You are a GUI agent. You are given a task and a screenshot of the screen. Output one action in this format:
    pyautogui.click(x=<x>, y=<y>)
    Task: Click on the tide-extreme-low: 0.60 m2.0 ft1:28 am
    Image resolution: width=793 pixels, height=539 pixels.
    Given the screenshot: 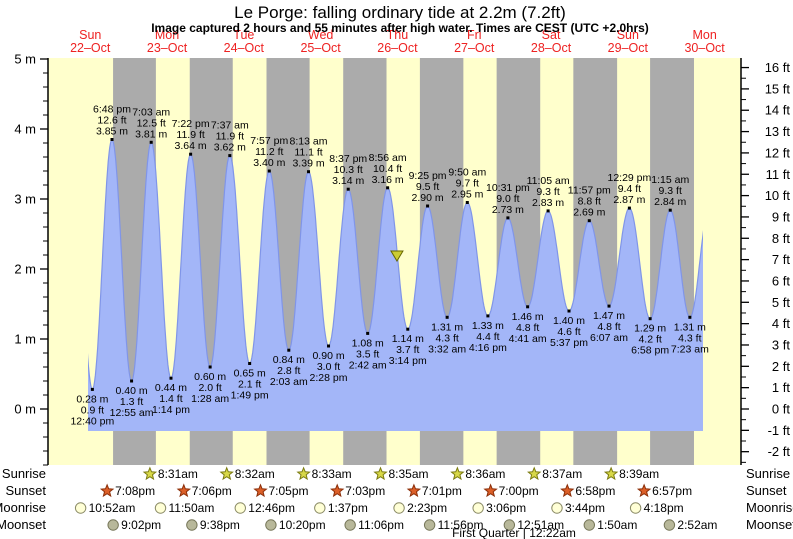 What is the action you would take?
    pyautogui.click(x=210, y=385)
    